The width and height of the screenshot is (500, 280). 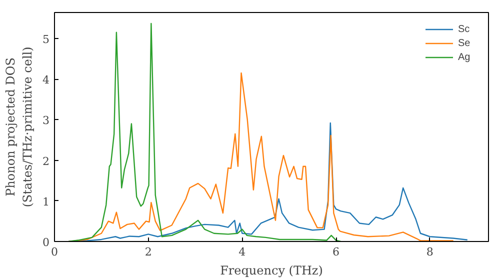 What do you see at coordinates (271, 271) in the screenshot?
I see `x-axis-title: Frequency (THz)` at bounding box center [271, 271].